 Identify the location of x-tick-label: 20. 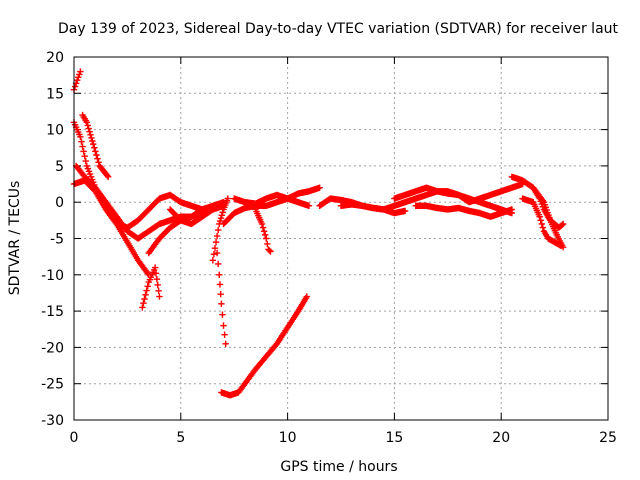
(501, 438).